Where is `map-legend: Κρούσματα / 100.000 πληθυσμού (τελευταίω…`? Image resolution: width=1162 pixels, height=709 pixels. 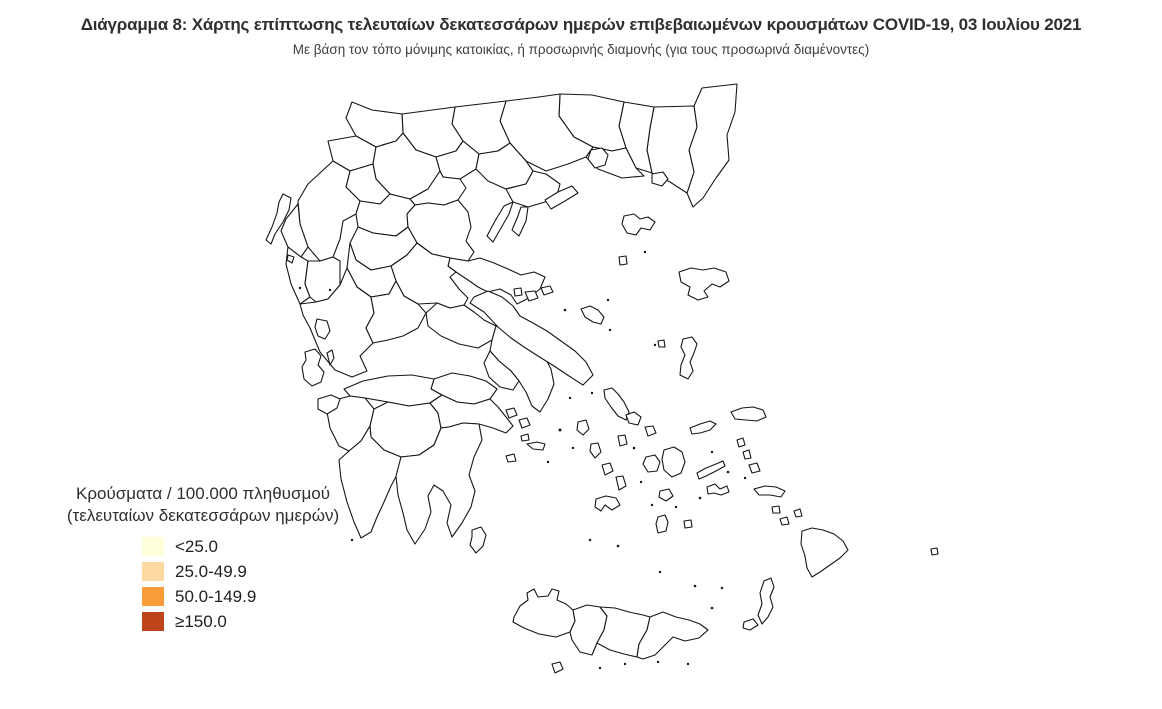
map-legend: Κρούσματα / 100.000 πληθυσμού (τελευταίω… is located at coordinates (203, 560).